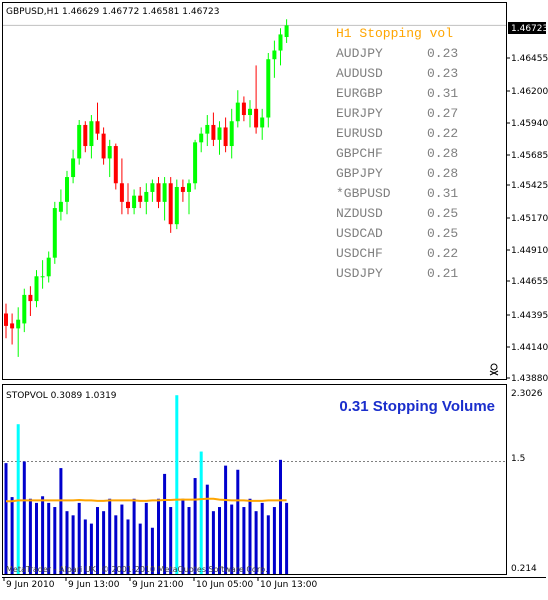 This screenshot has height=600, width=548. What do you see at coordinates (442, 173) in the screenshot?
I see `overlay-value: 0.28` at bounding box center [442, 173].